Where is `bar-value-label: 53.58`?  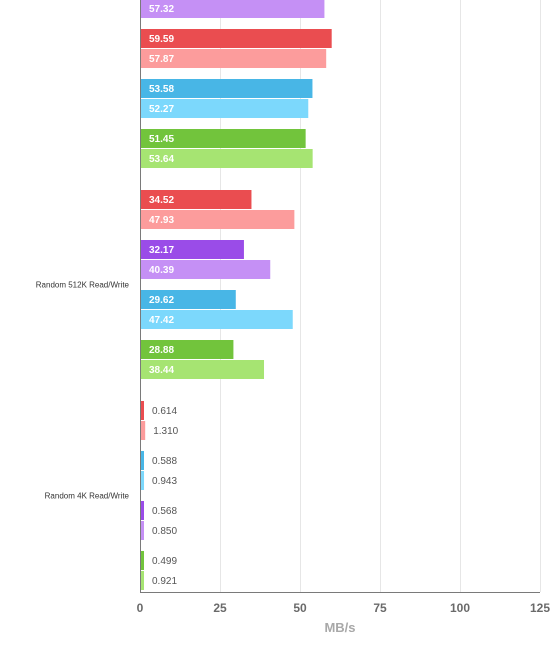 bar-value-label: 53.58 is located at coordinates (161, 89).